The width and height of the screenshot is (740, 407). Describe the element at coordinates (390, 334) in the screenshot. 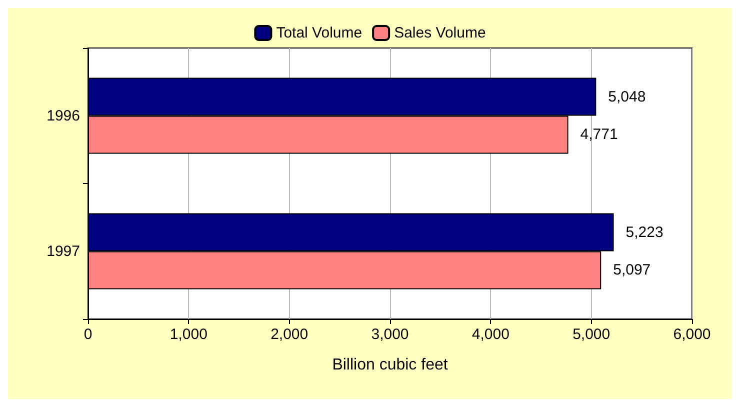

I see `x-tick-label: 3,000` at that location.